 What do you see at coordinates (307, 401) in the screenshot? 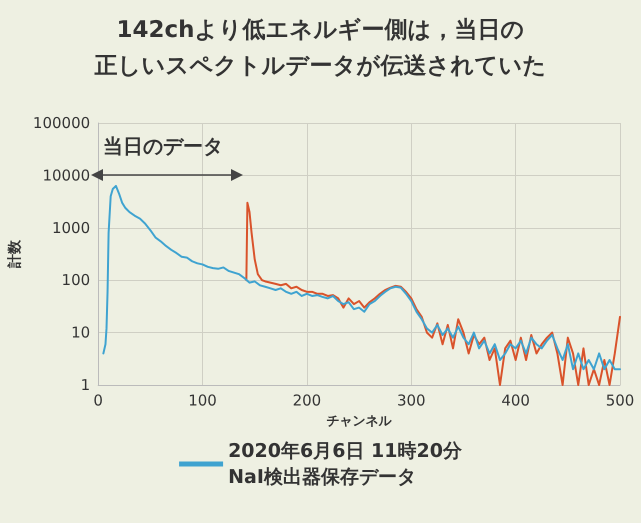
I see `x-tick-label: 200` at bounding box center [307, 401].